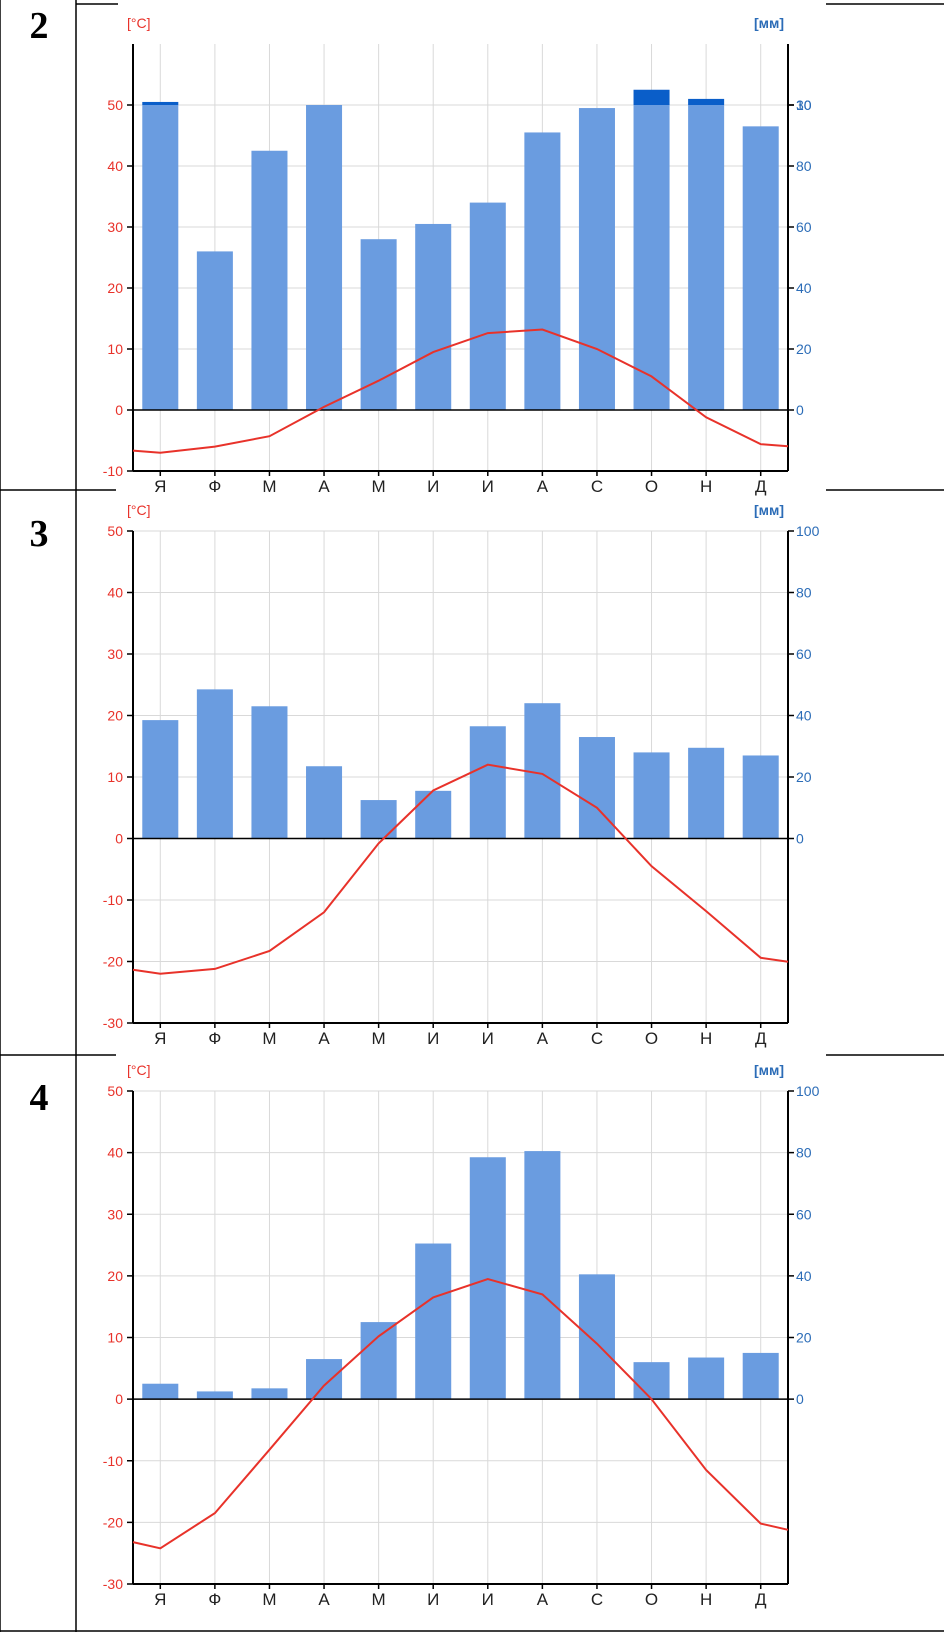 This screenshot has height=1632, width=944. Describe the element at coordinates (460, 764) in the screenshot. I see `precipitation-bars` at that location.